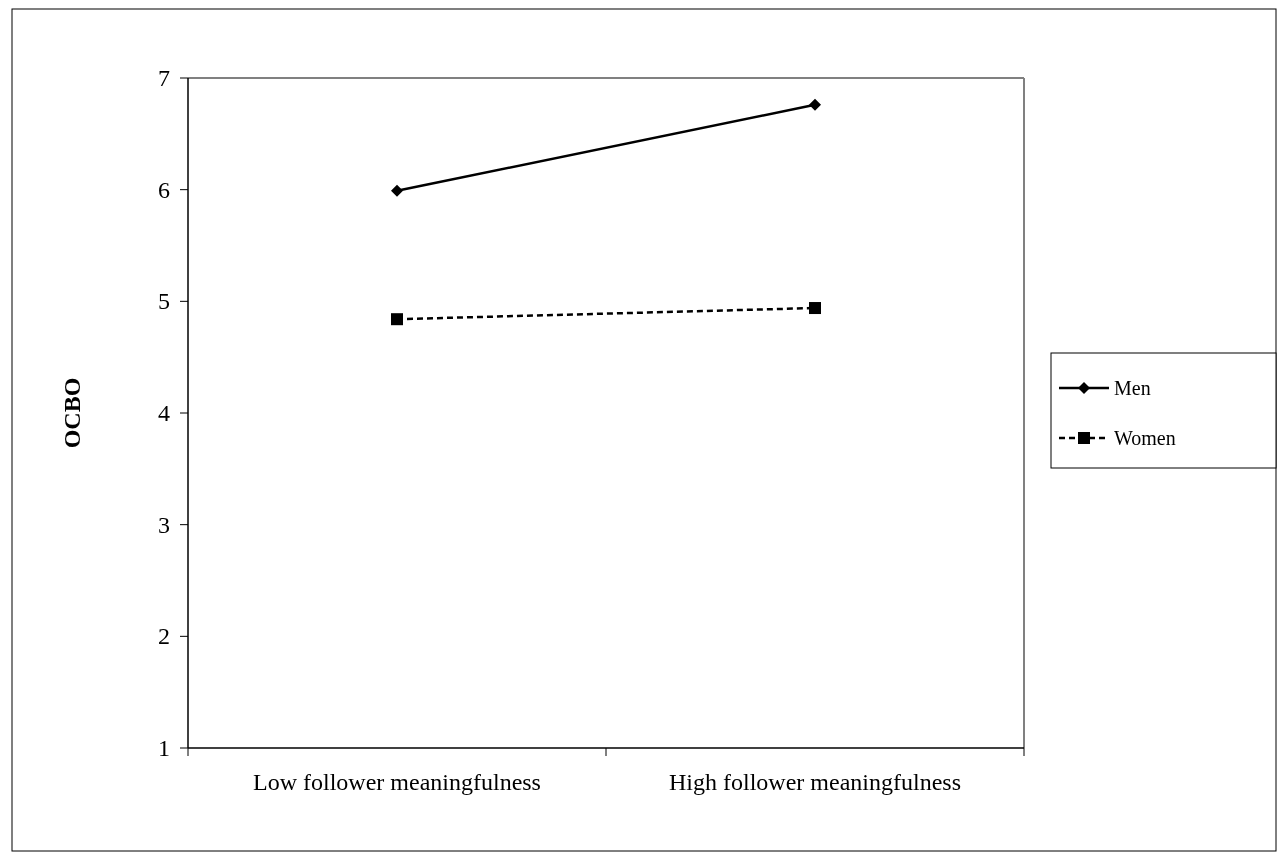 The image size is (1285, 854). What do you see at coordinates (1145, 438) in the screenshot?
I see `legend-label: Women` at bounding box center [1145, 438].